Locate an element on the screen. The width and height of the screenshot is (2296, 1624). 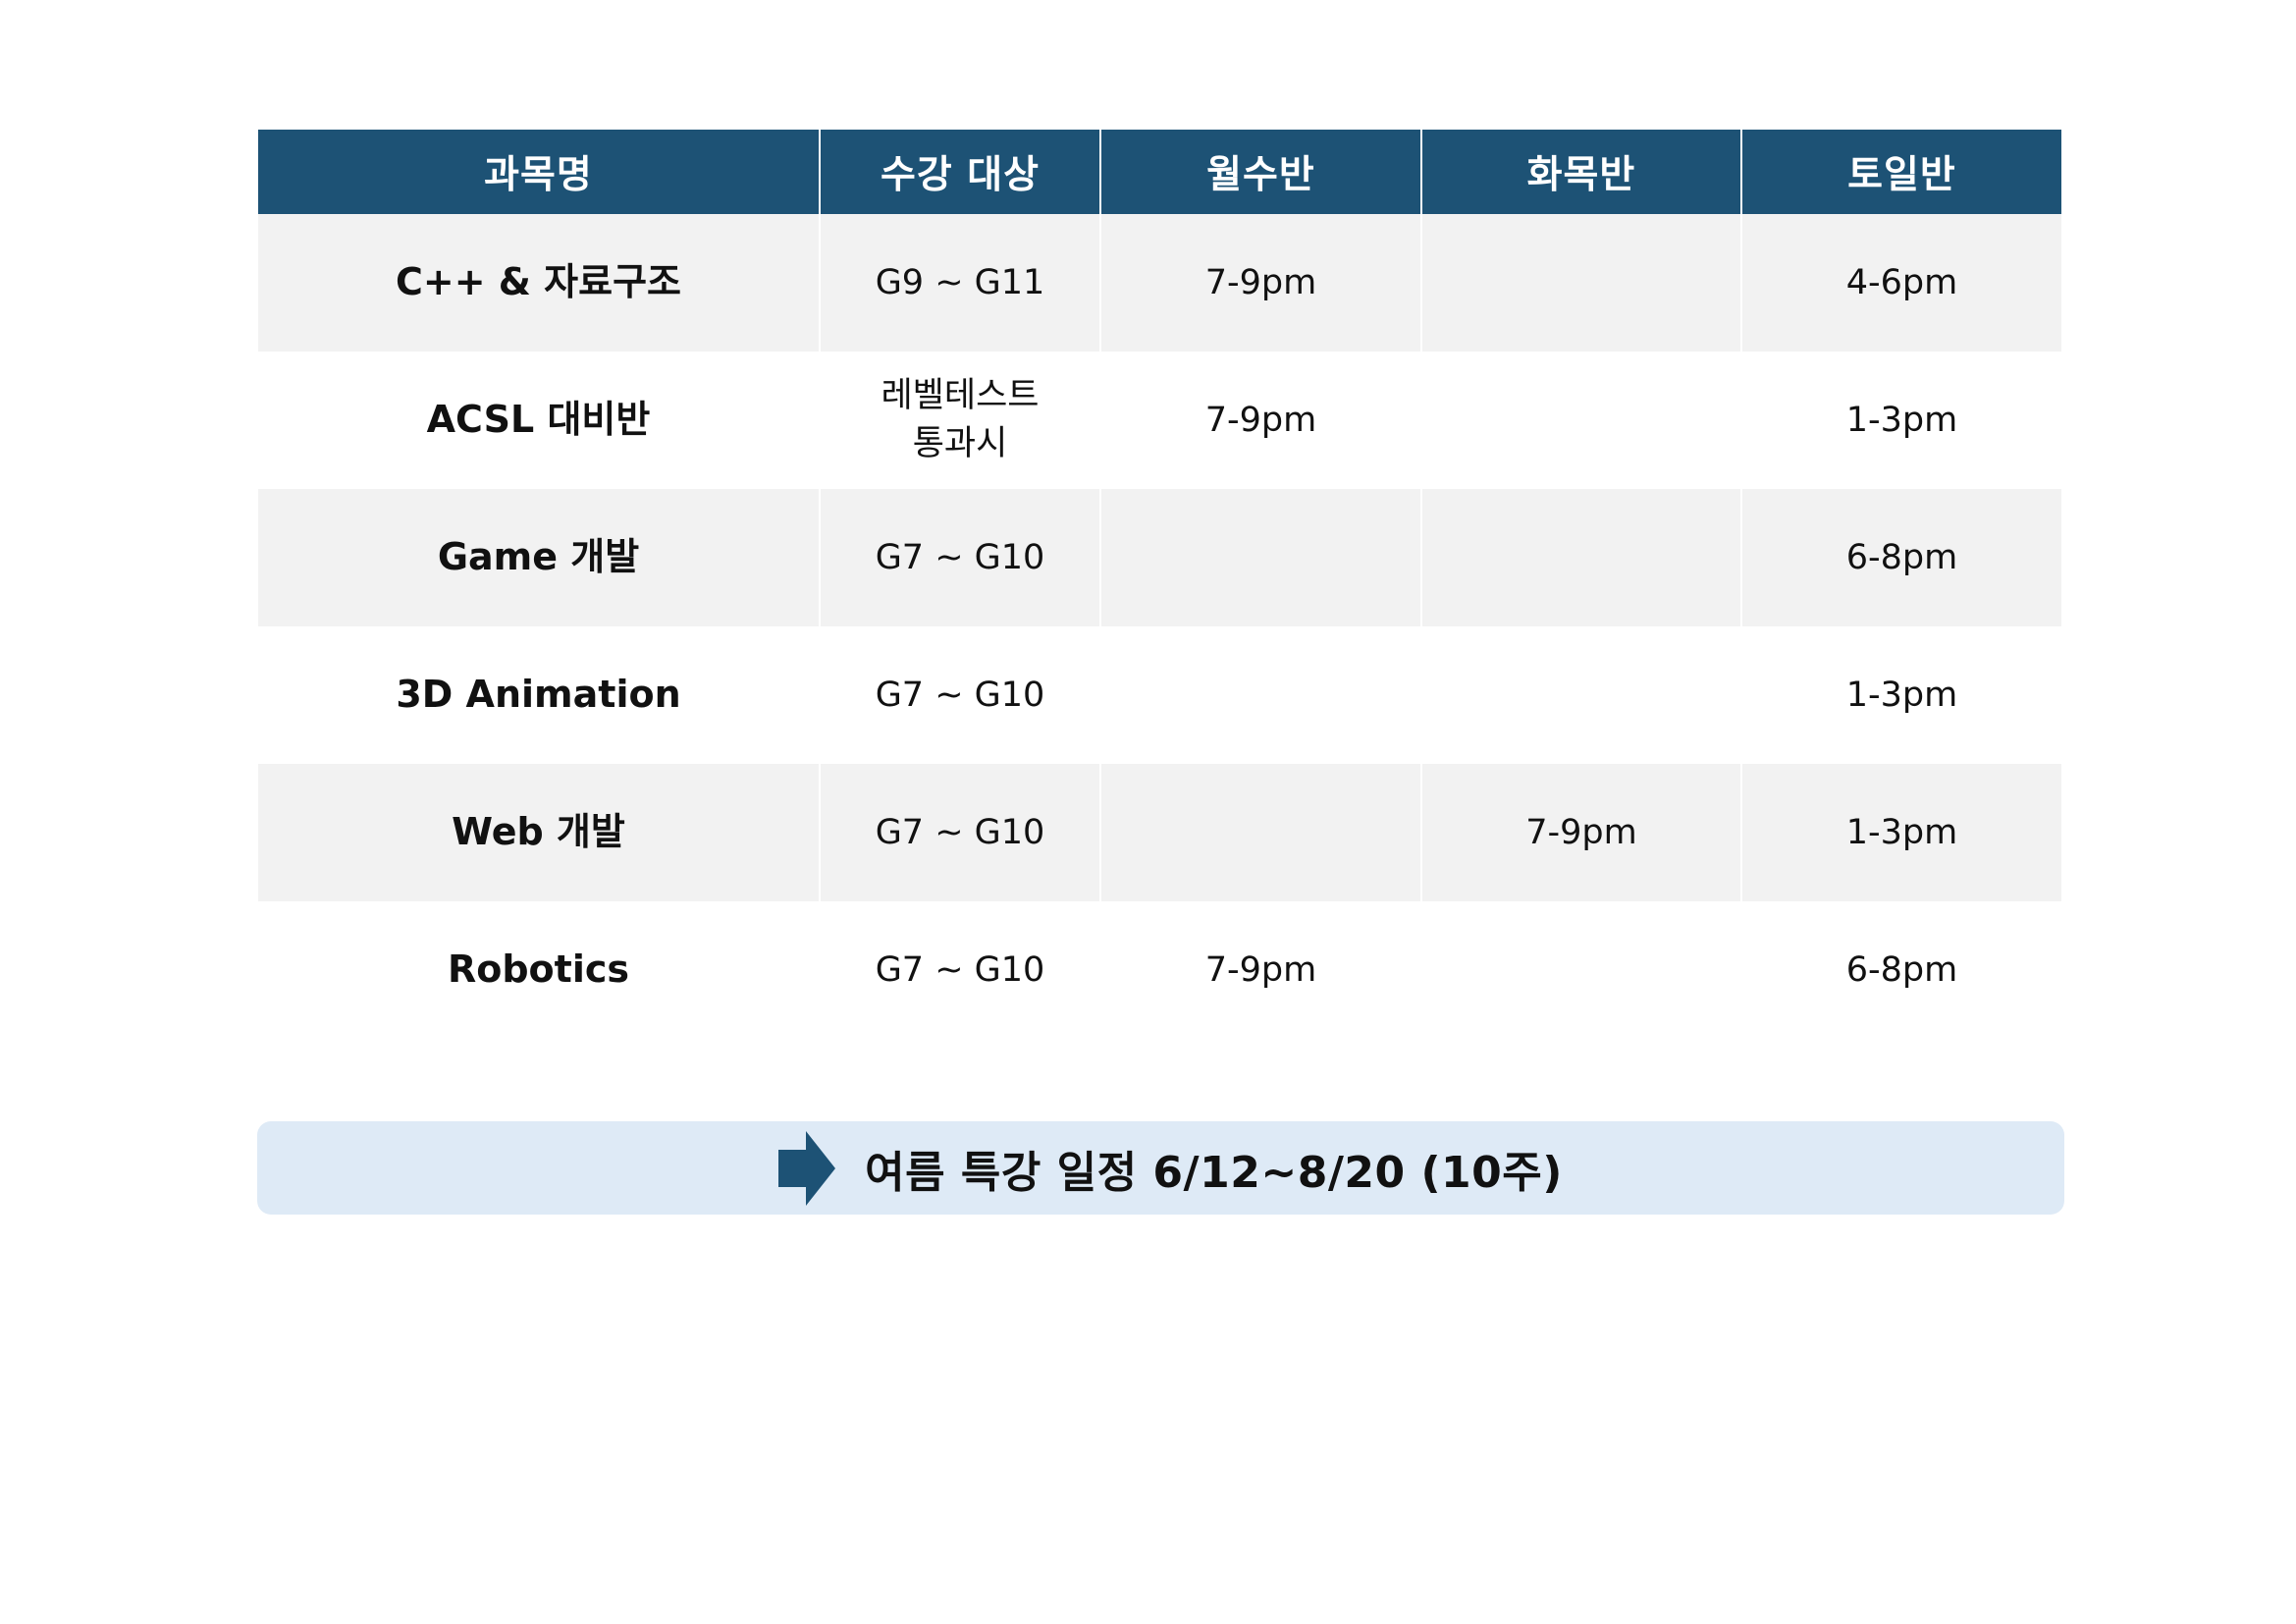
subject-cell: C++ & 자료구조 is located at coordinates (539, 283).